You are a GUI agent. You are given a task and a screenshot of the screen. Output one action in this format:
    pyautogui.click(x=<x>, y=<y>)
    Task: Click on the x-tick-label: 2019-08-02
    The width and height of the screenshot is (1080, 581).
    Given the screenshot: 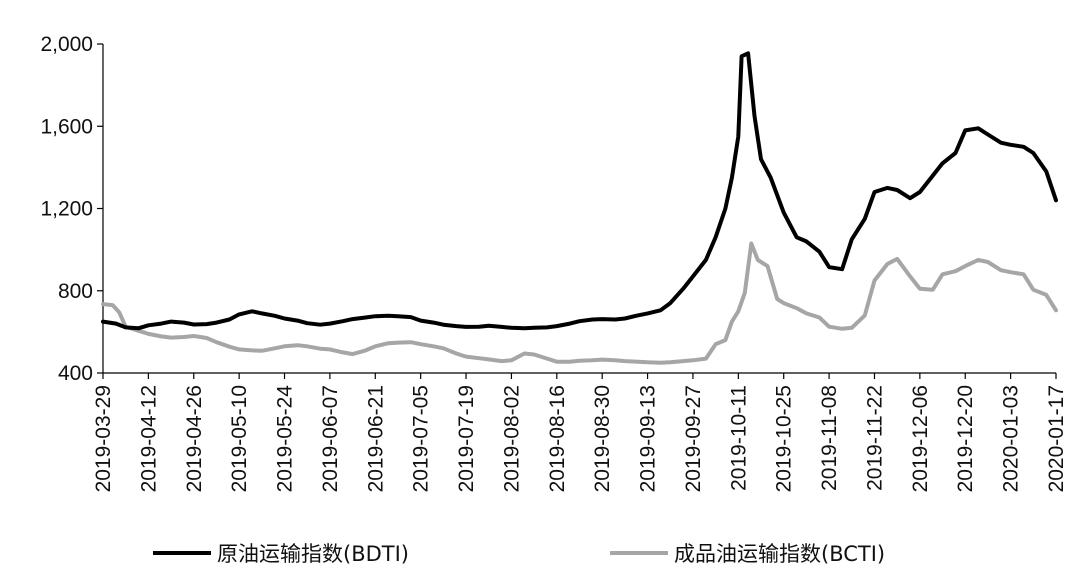 What is the action you would take?
    pyautogui.click(x=511, y=438)
    